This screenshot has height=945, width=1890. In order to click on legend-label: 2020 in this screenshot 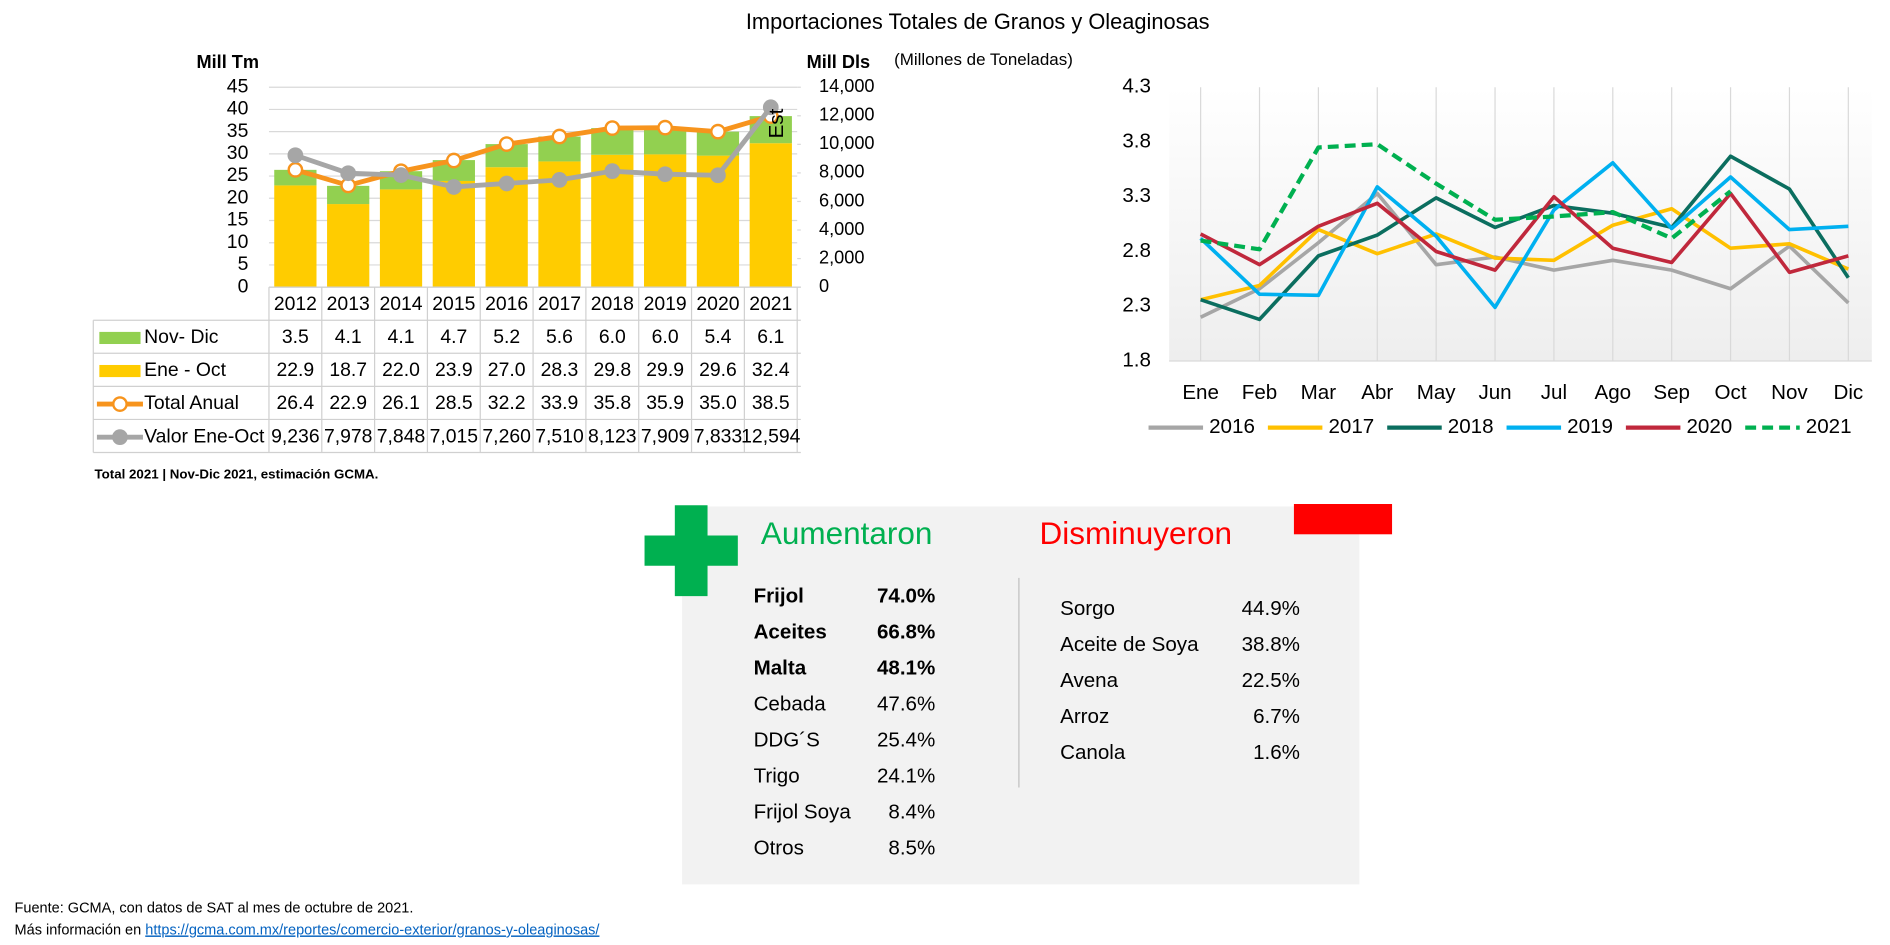, I will do `click(1709, 426)`.